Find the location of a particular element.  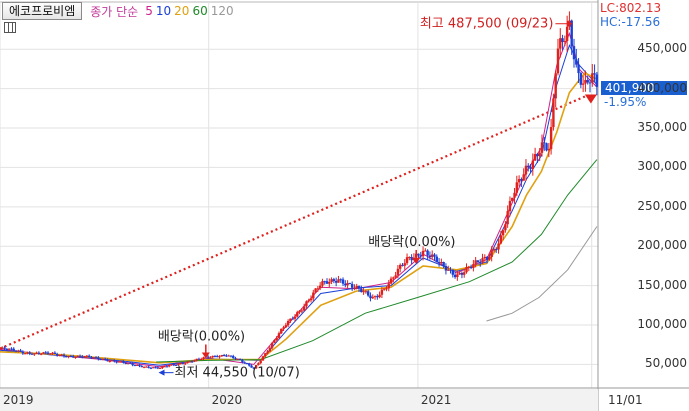

low-annotation: 최저 44,550 (10/07) is located at coordinates (237, 373).